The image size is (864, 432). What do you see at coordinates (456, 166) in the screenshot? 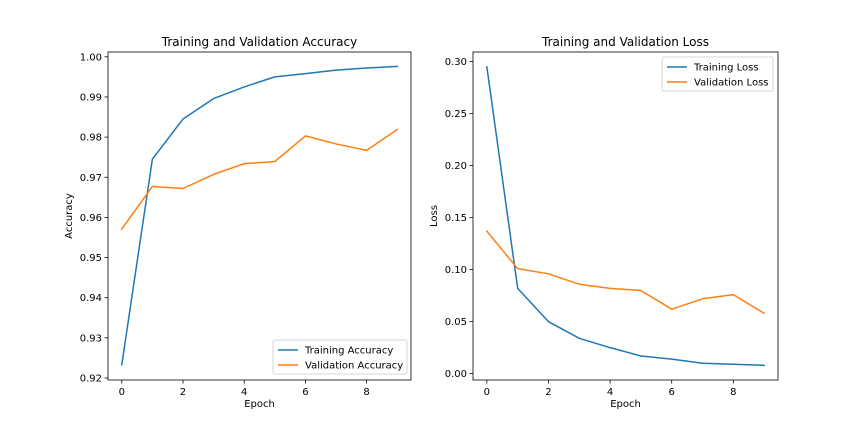
I see `loss-y-tick-label: 0.20` at bounding box center [456, 166].